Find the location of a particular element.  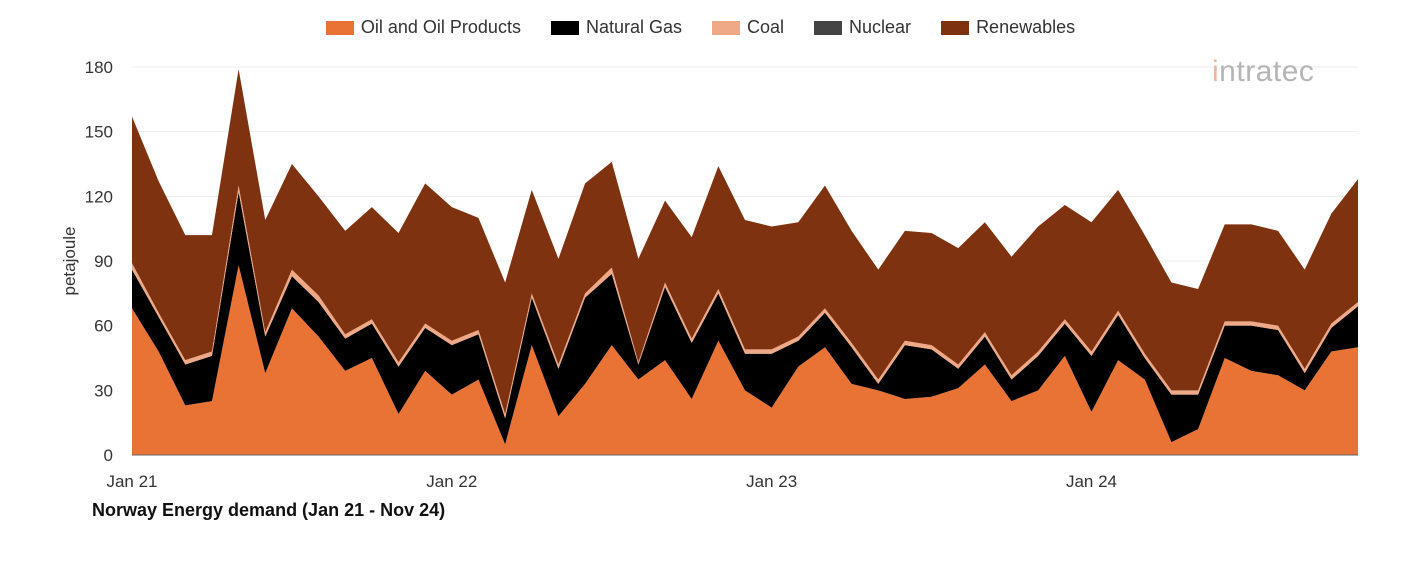

y-tick-label-30: 30 is located at coordinates (103, 390).